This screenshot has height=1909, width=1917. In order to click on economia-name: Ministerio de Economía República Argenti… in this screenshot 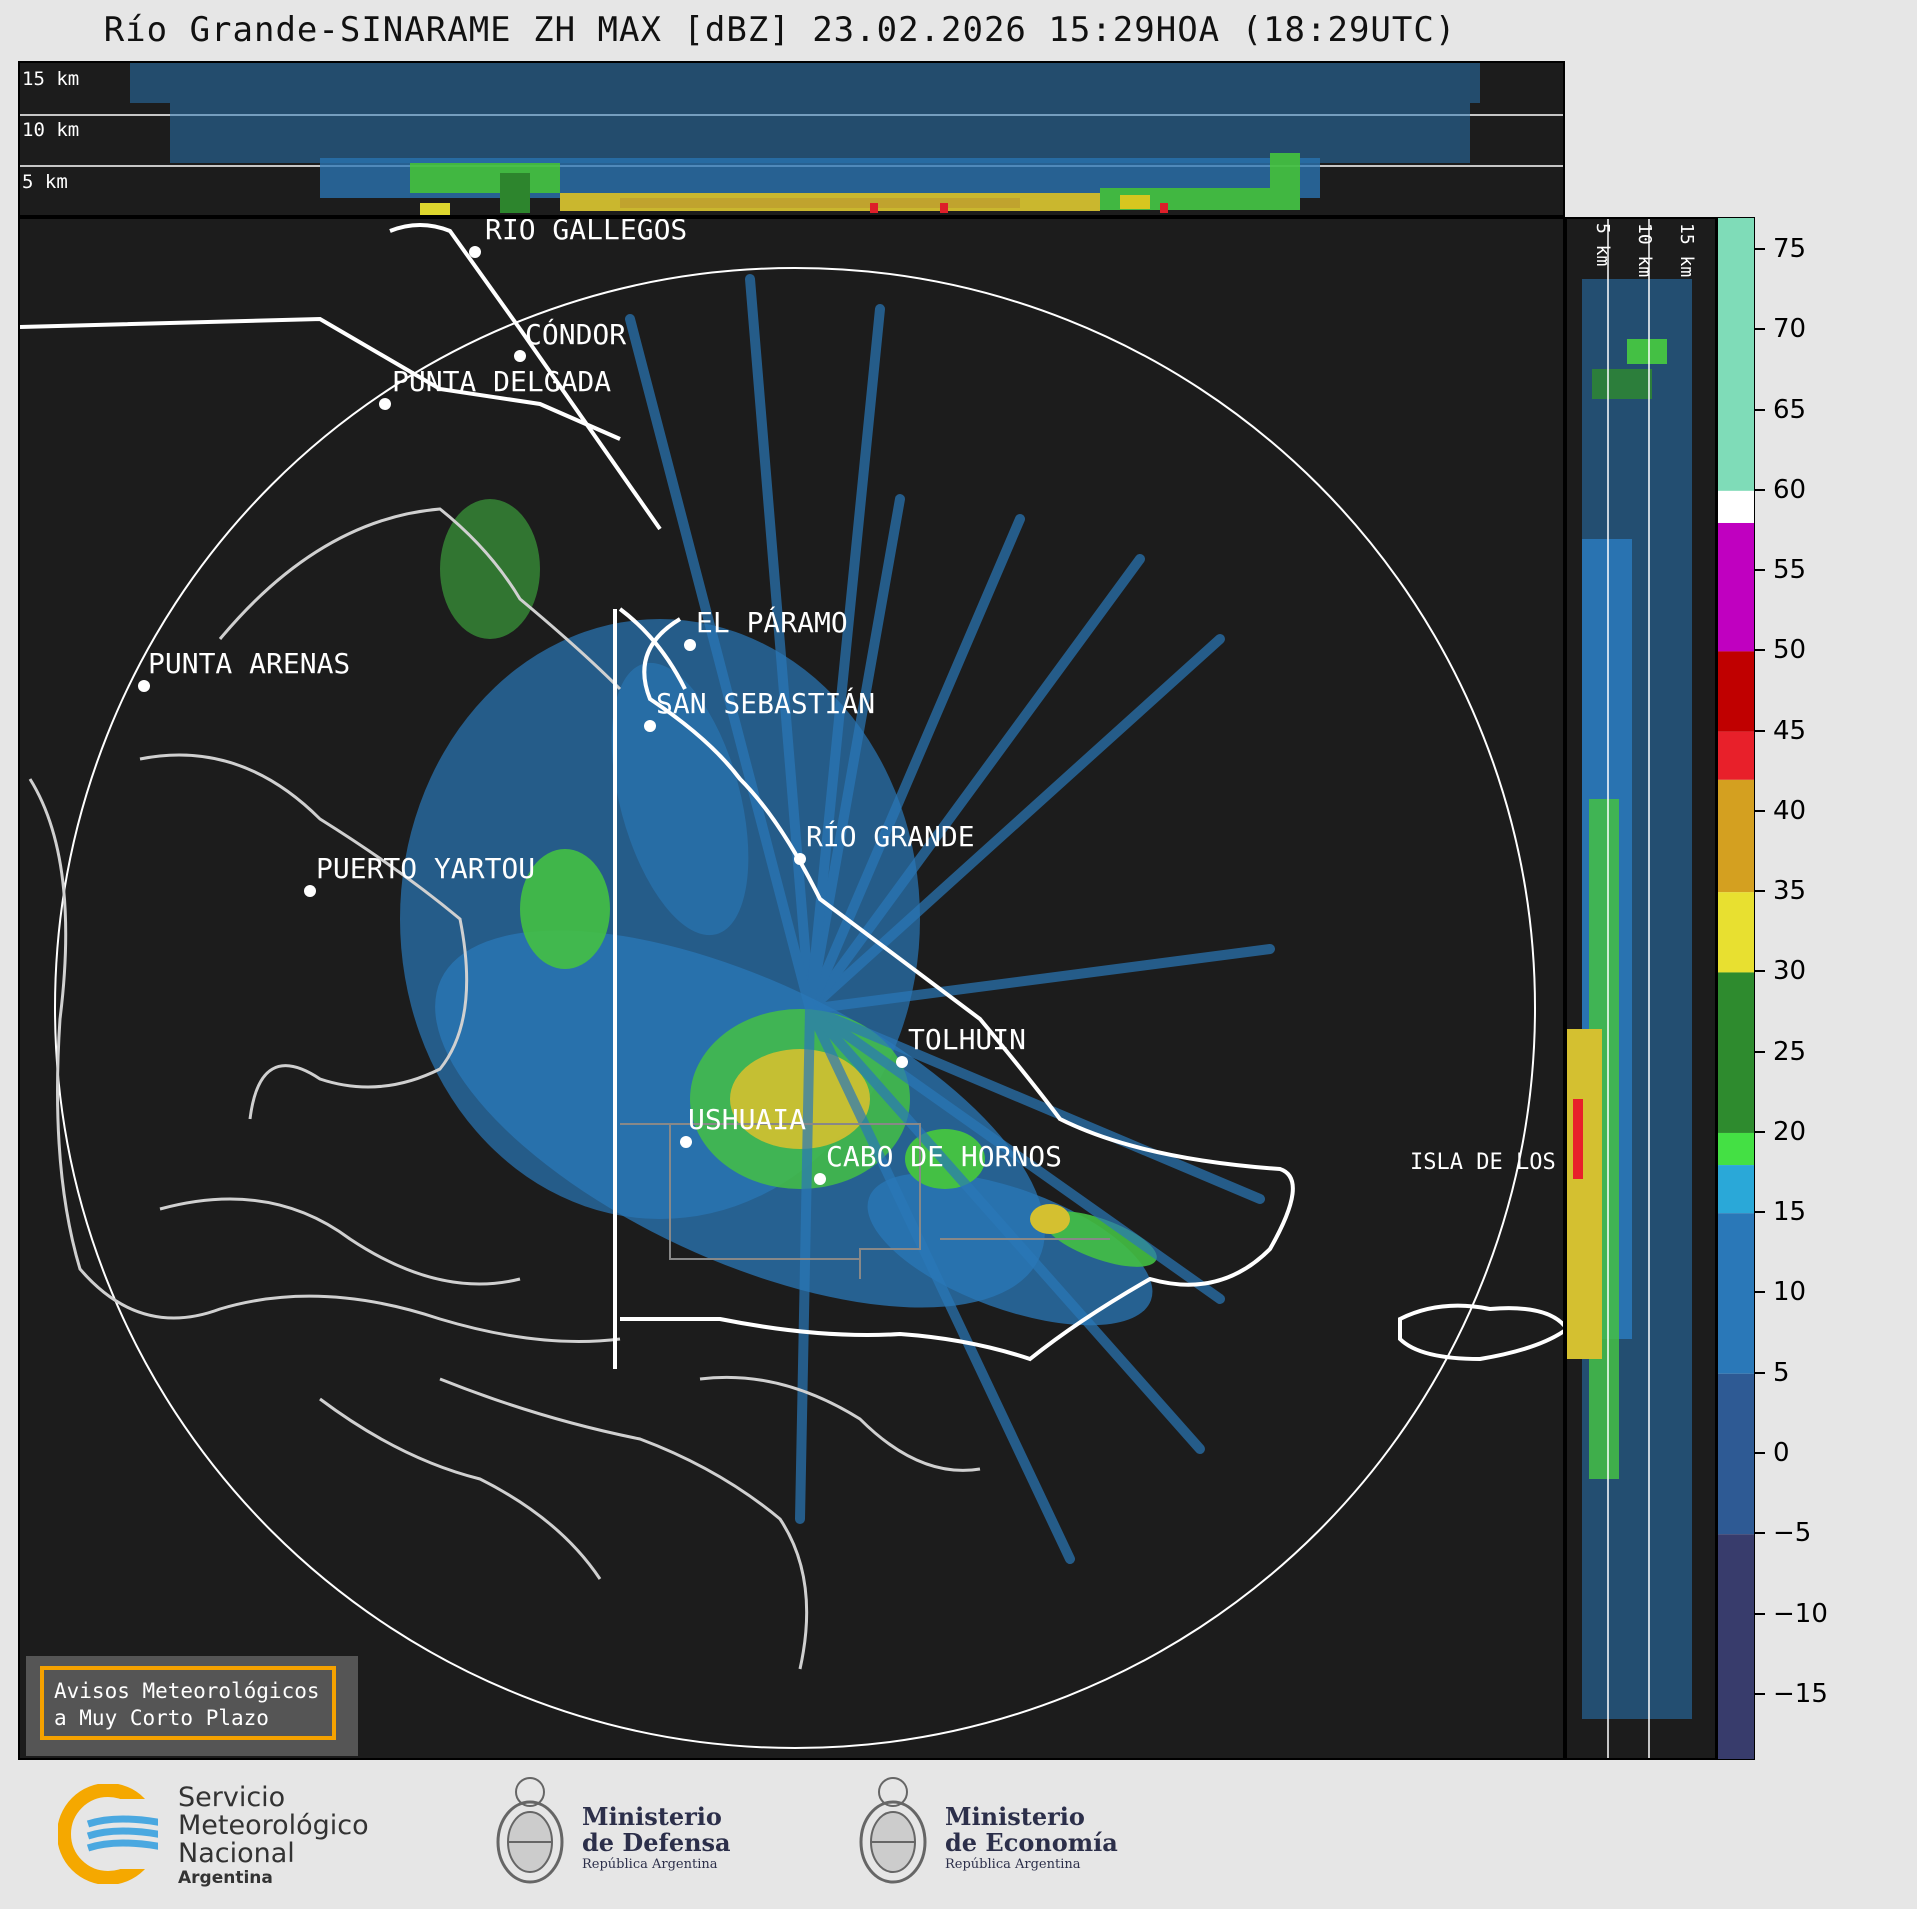, I will do `click(1031, 1839)`.